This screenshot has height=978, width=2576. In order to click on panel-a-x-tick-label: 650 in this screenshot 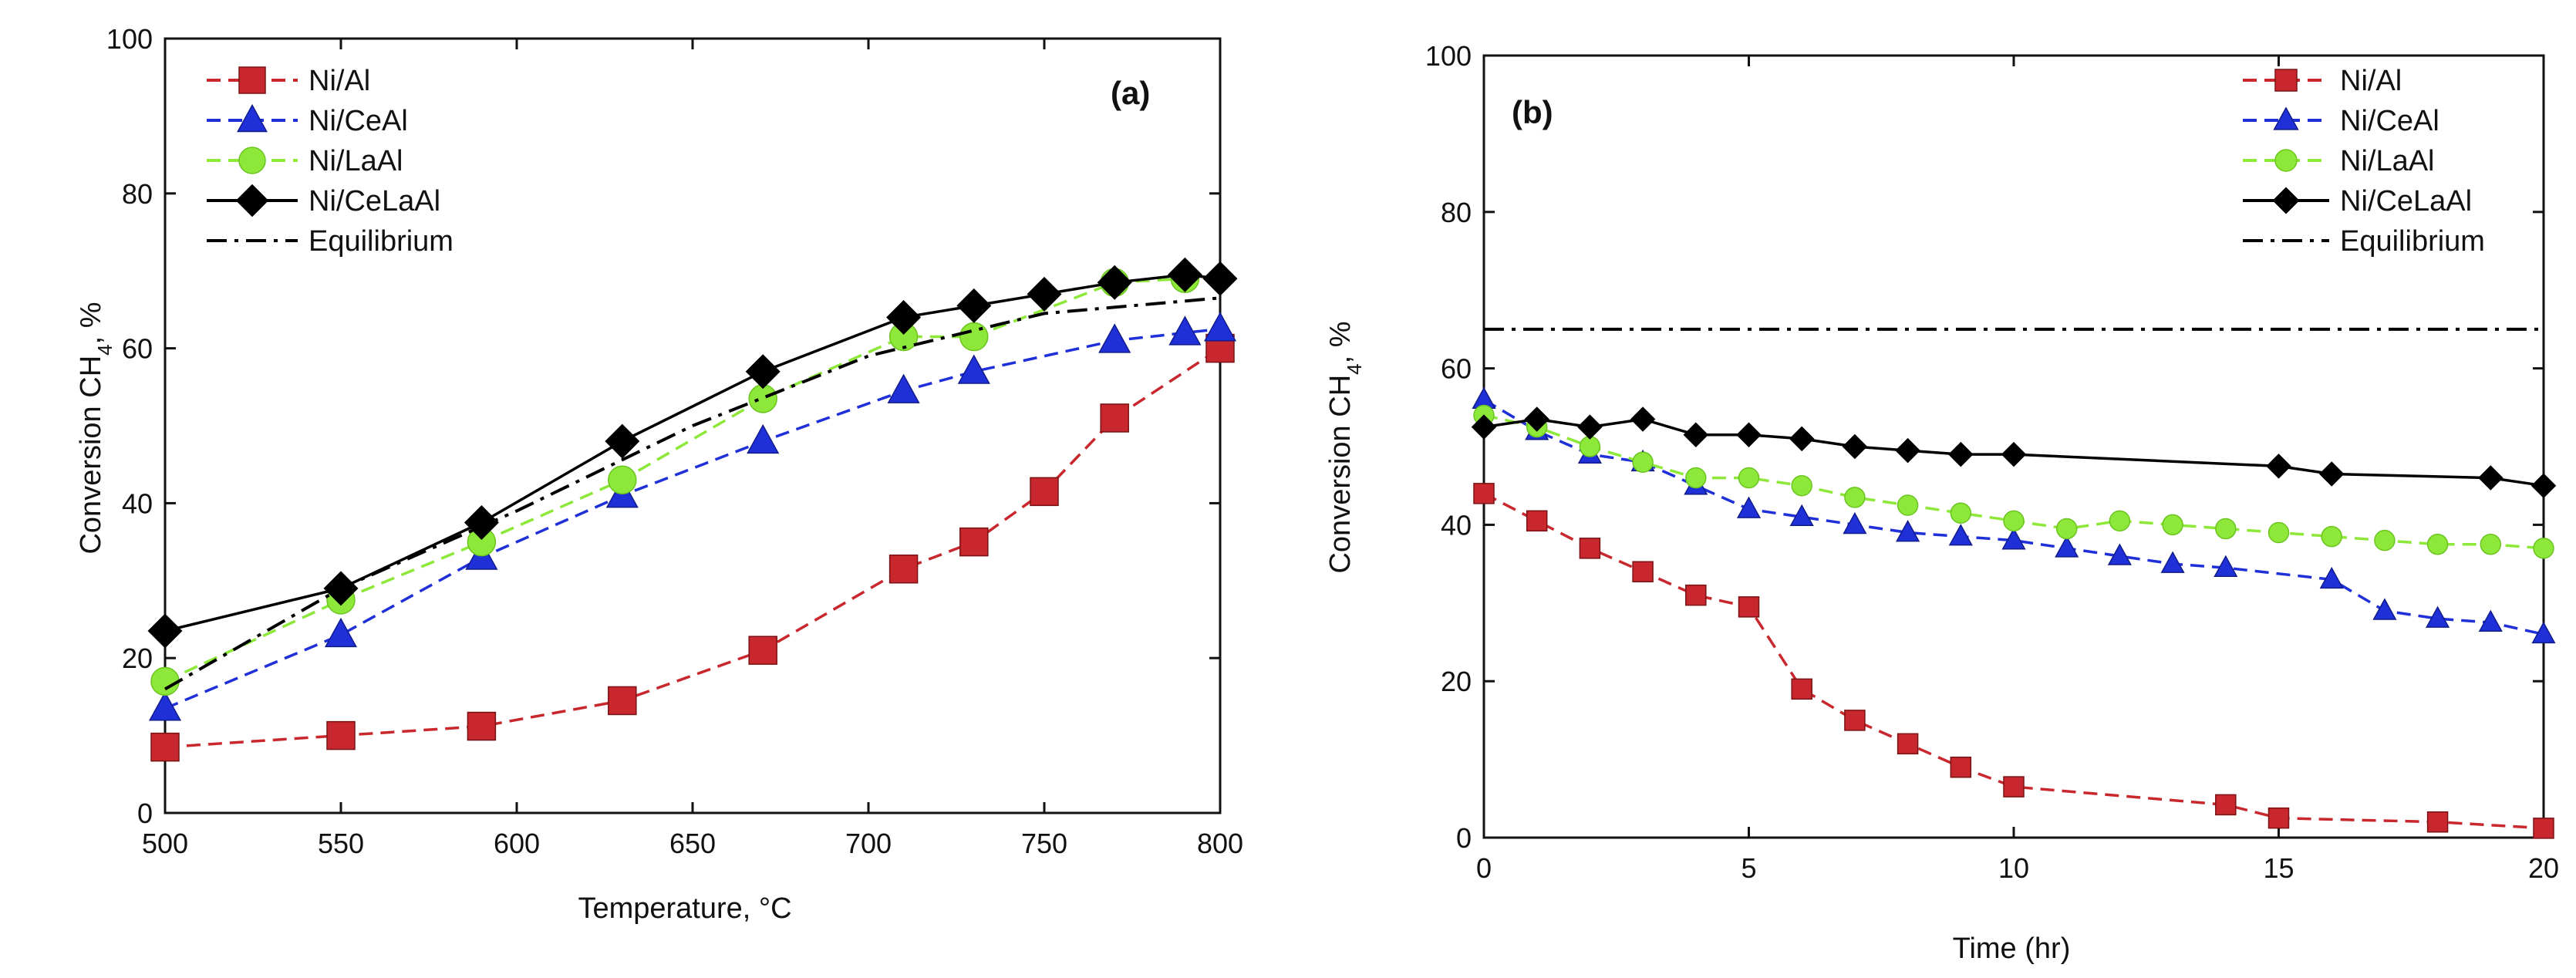, I will do `click(692, 843)`.